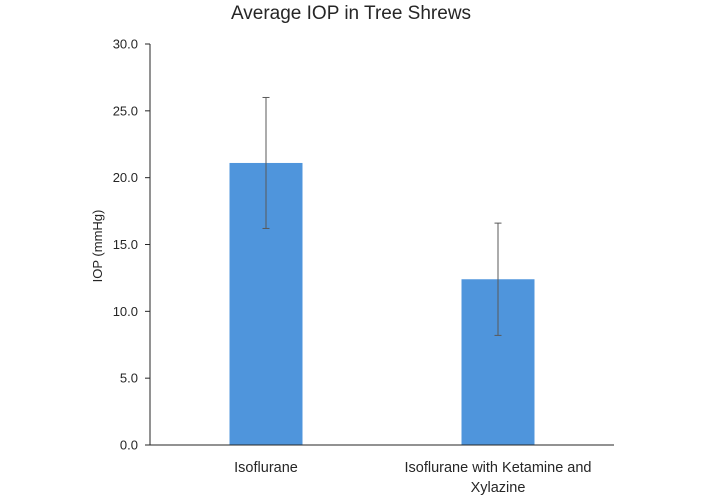 The image size is (706, 497). I want to click on x-category-label: Isoflurane, so click(266, 468).